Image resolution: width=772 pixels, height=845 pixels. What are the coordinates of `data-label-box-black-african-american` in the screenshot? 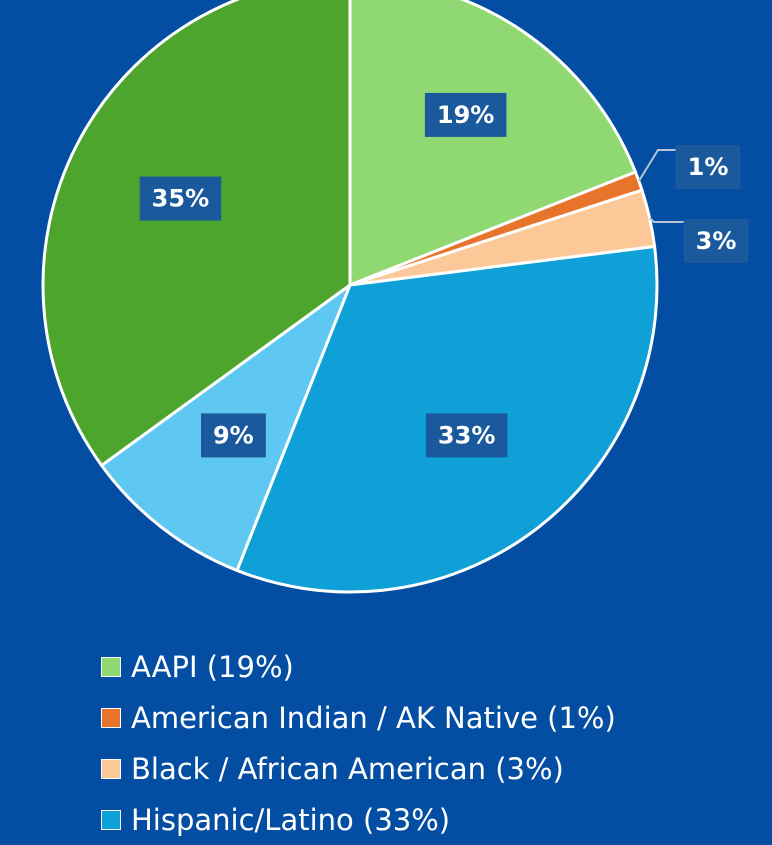 It's located at (716, 241).